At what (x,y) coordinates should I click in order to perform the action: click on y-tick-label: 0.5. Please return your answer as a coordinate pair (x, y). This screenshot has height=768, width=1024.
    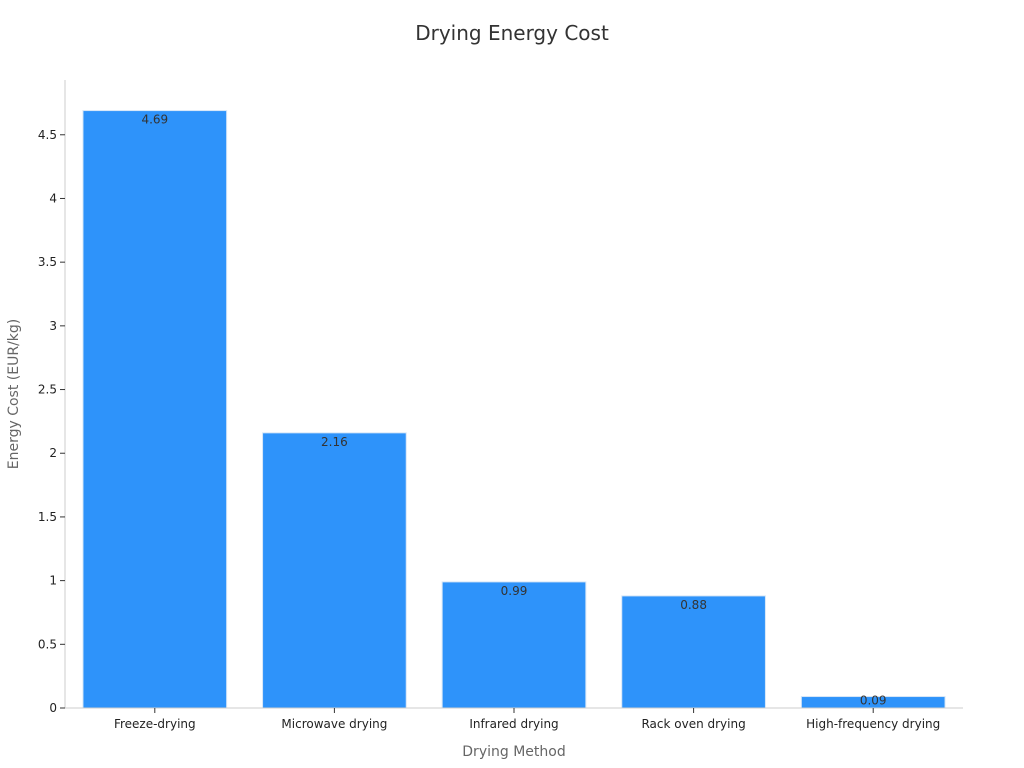
    Looking at the image, I should click on (47, 644).